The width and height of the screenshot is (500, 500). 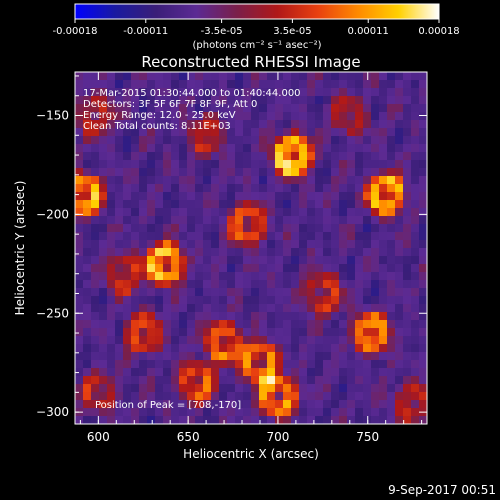 What do you see at coordinates (52, 313) in the screenshot?
I see `y-tick-label: −250` at bounding box center [52, 313].